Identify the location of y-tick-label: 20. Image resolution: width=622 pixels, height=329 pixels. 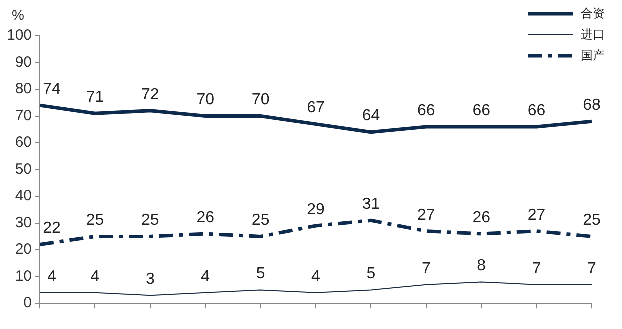
(23, 249).